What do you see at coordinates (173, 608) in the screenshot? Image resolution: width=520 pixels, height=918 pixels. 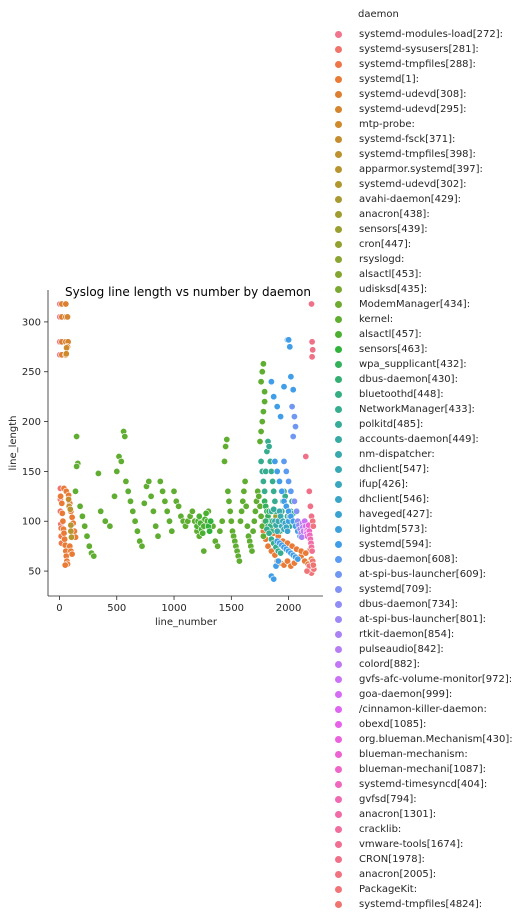 I see `x-tick-label: 1000` at bounding box center [173, 608].